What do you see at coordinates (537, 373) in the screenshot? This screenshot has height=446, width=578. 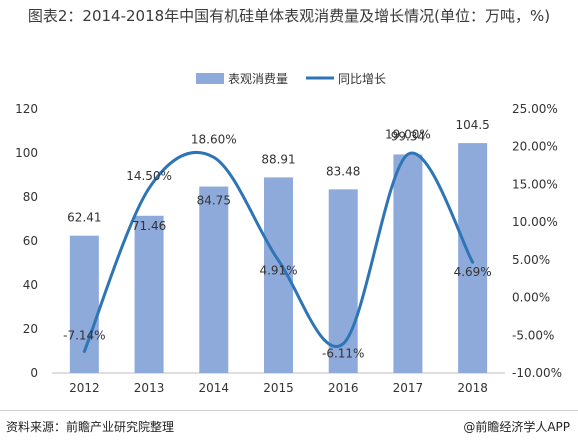 I see `y-right-tick-label: -10.00%` at bounding box center [537, 373].